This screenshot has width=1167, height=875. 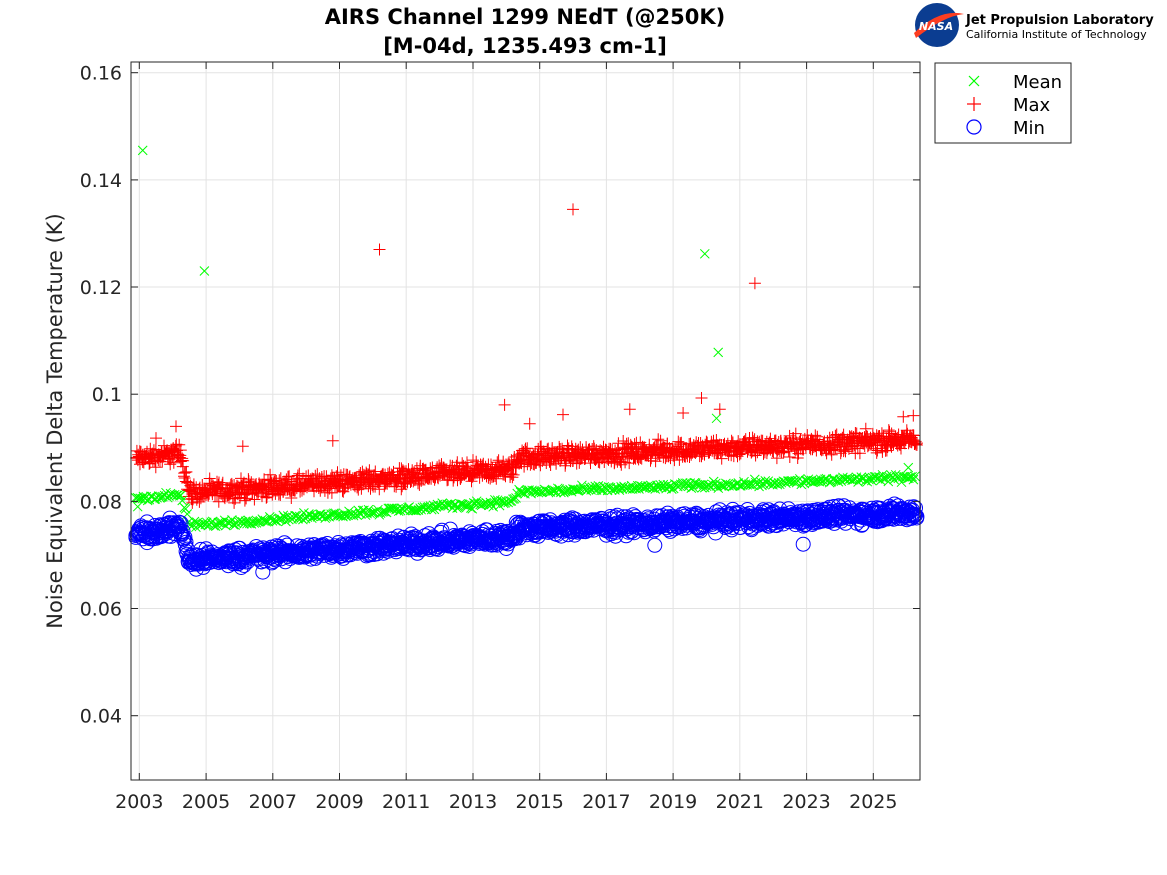 I want to click on x-tick-label: 2025, so click(x=873, y=802).